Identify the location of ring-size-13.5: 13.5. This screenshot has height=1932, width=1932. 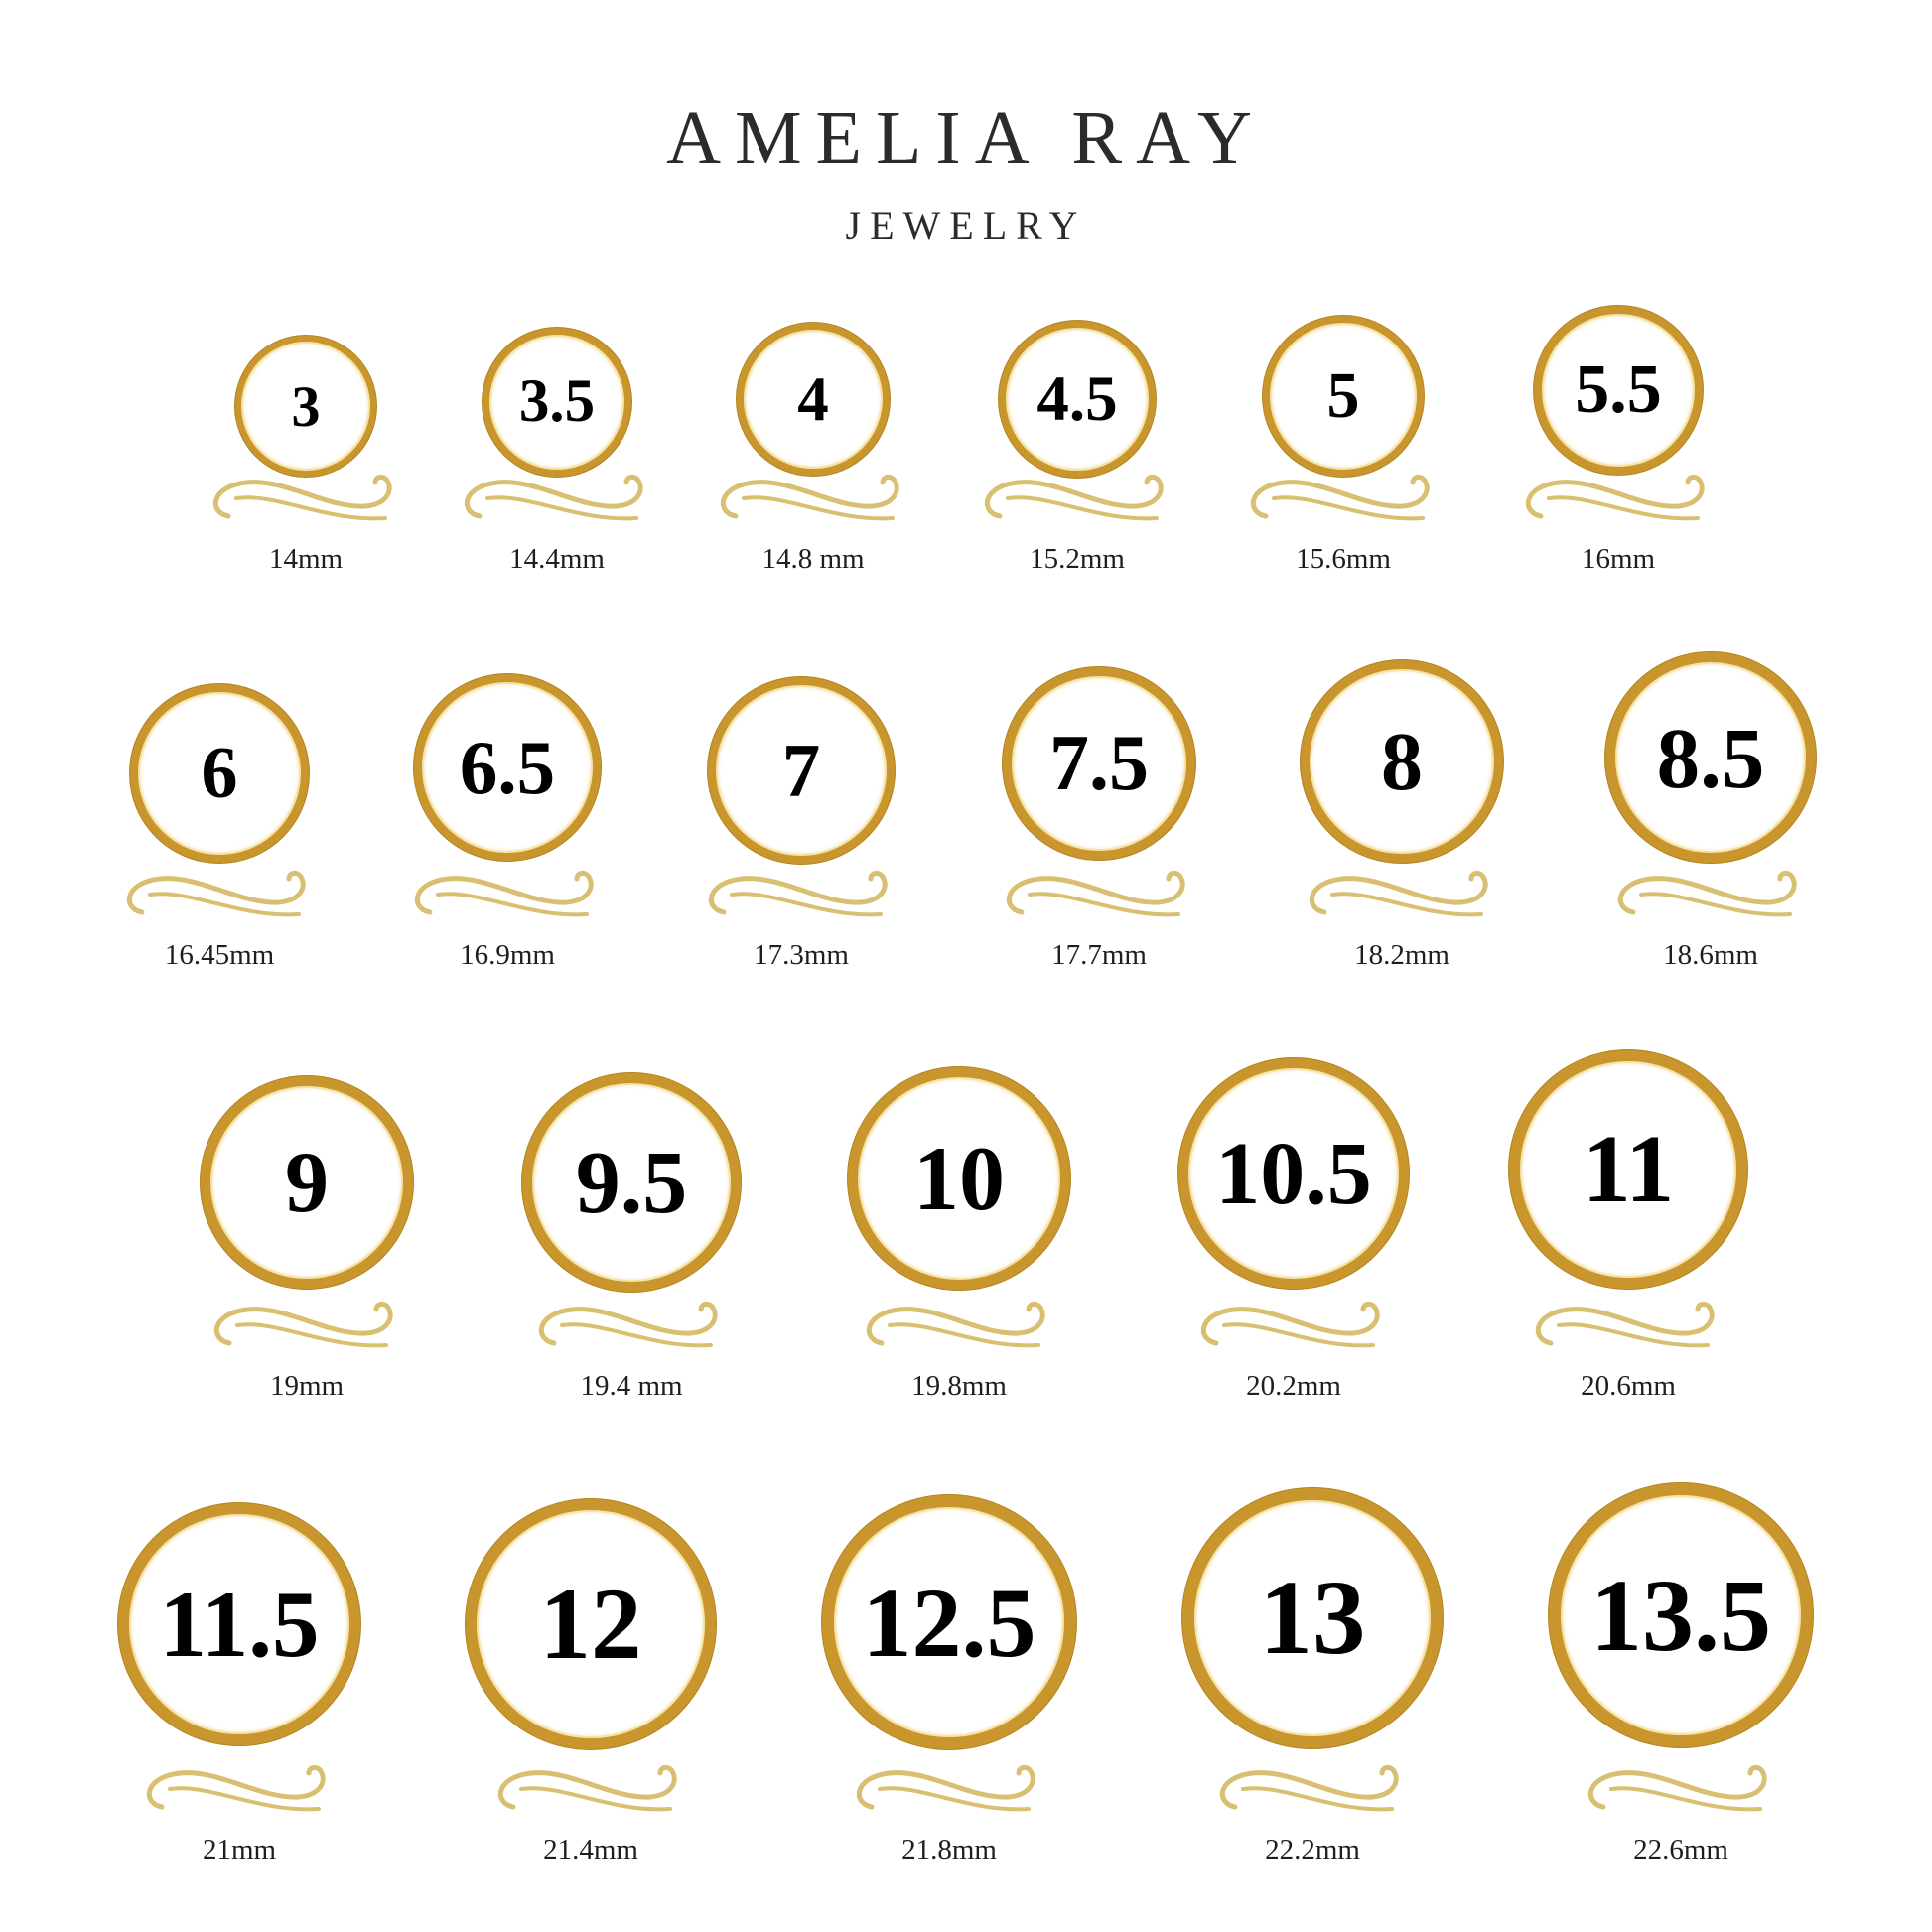
(1681, 1615).